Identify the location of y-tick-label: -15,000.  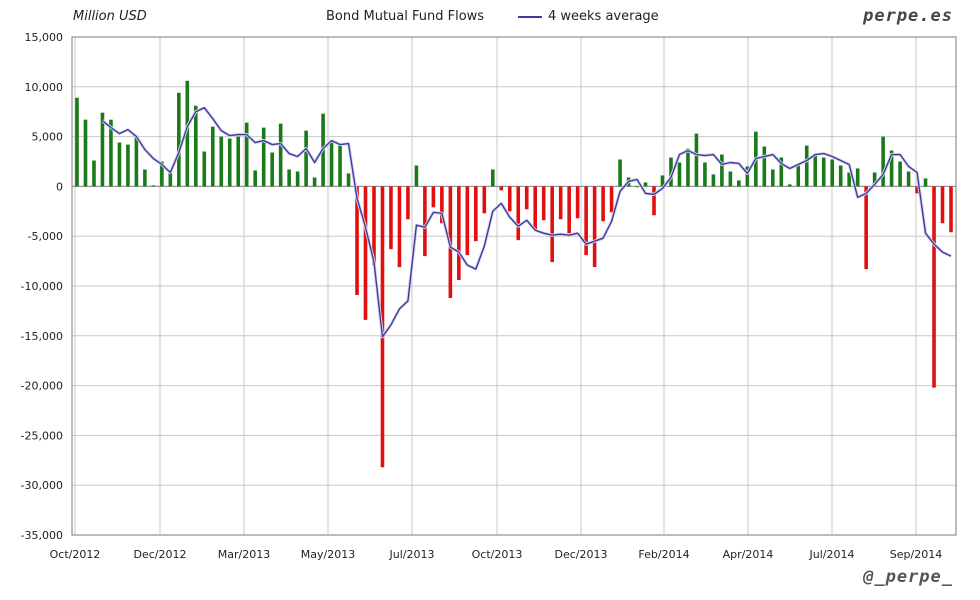
(42, 336).